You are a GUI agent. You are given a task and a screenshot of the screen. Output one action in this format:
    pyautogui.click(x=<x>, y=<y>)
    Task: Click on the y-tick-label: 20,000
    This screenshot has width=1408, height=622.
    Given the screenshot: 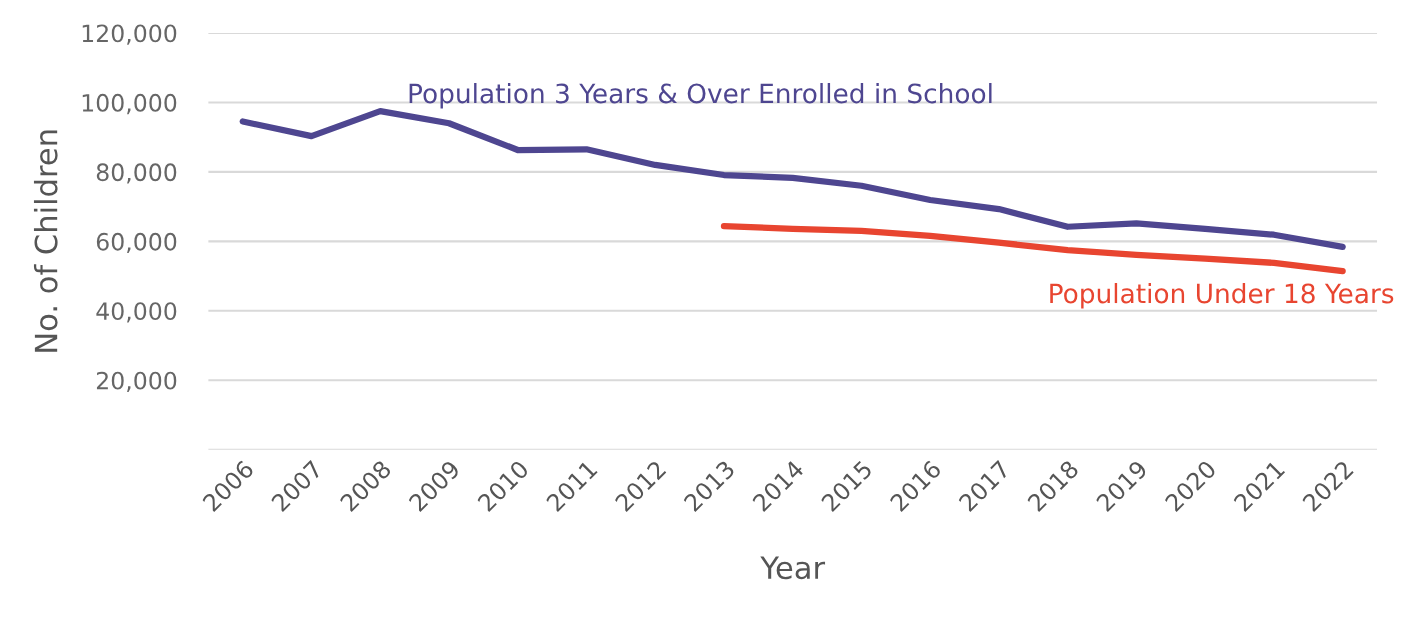 What is the action you would take?
    pyautogui.click(x=136, y=381)
    